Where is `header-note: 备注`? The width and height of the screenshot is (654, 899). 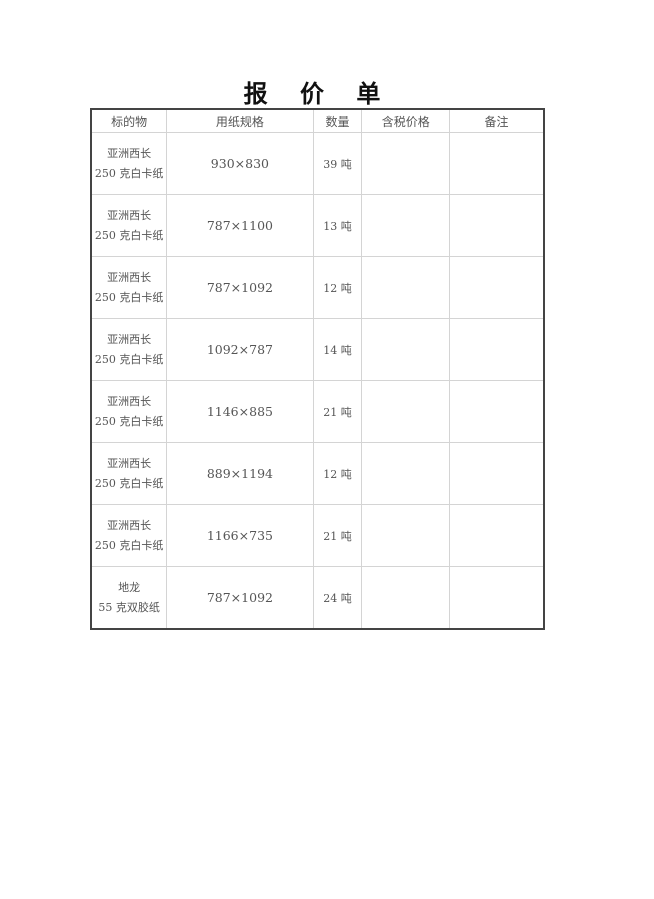 header-note: 备注 is located at coordinates (496, 120).